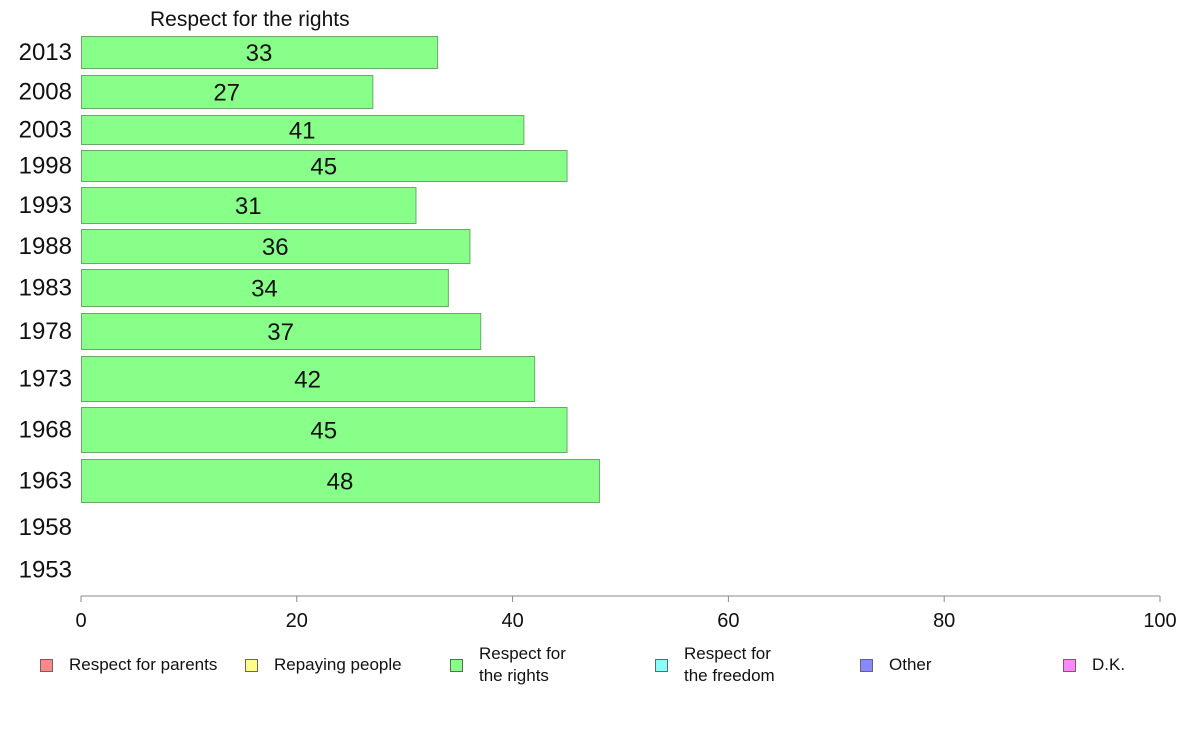  I want to click on legend-item-dk: D.K., so click(1094, 665).